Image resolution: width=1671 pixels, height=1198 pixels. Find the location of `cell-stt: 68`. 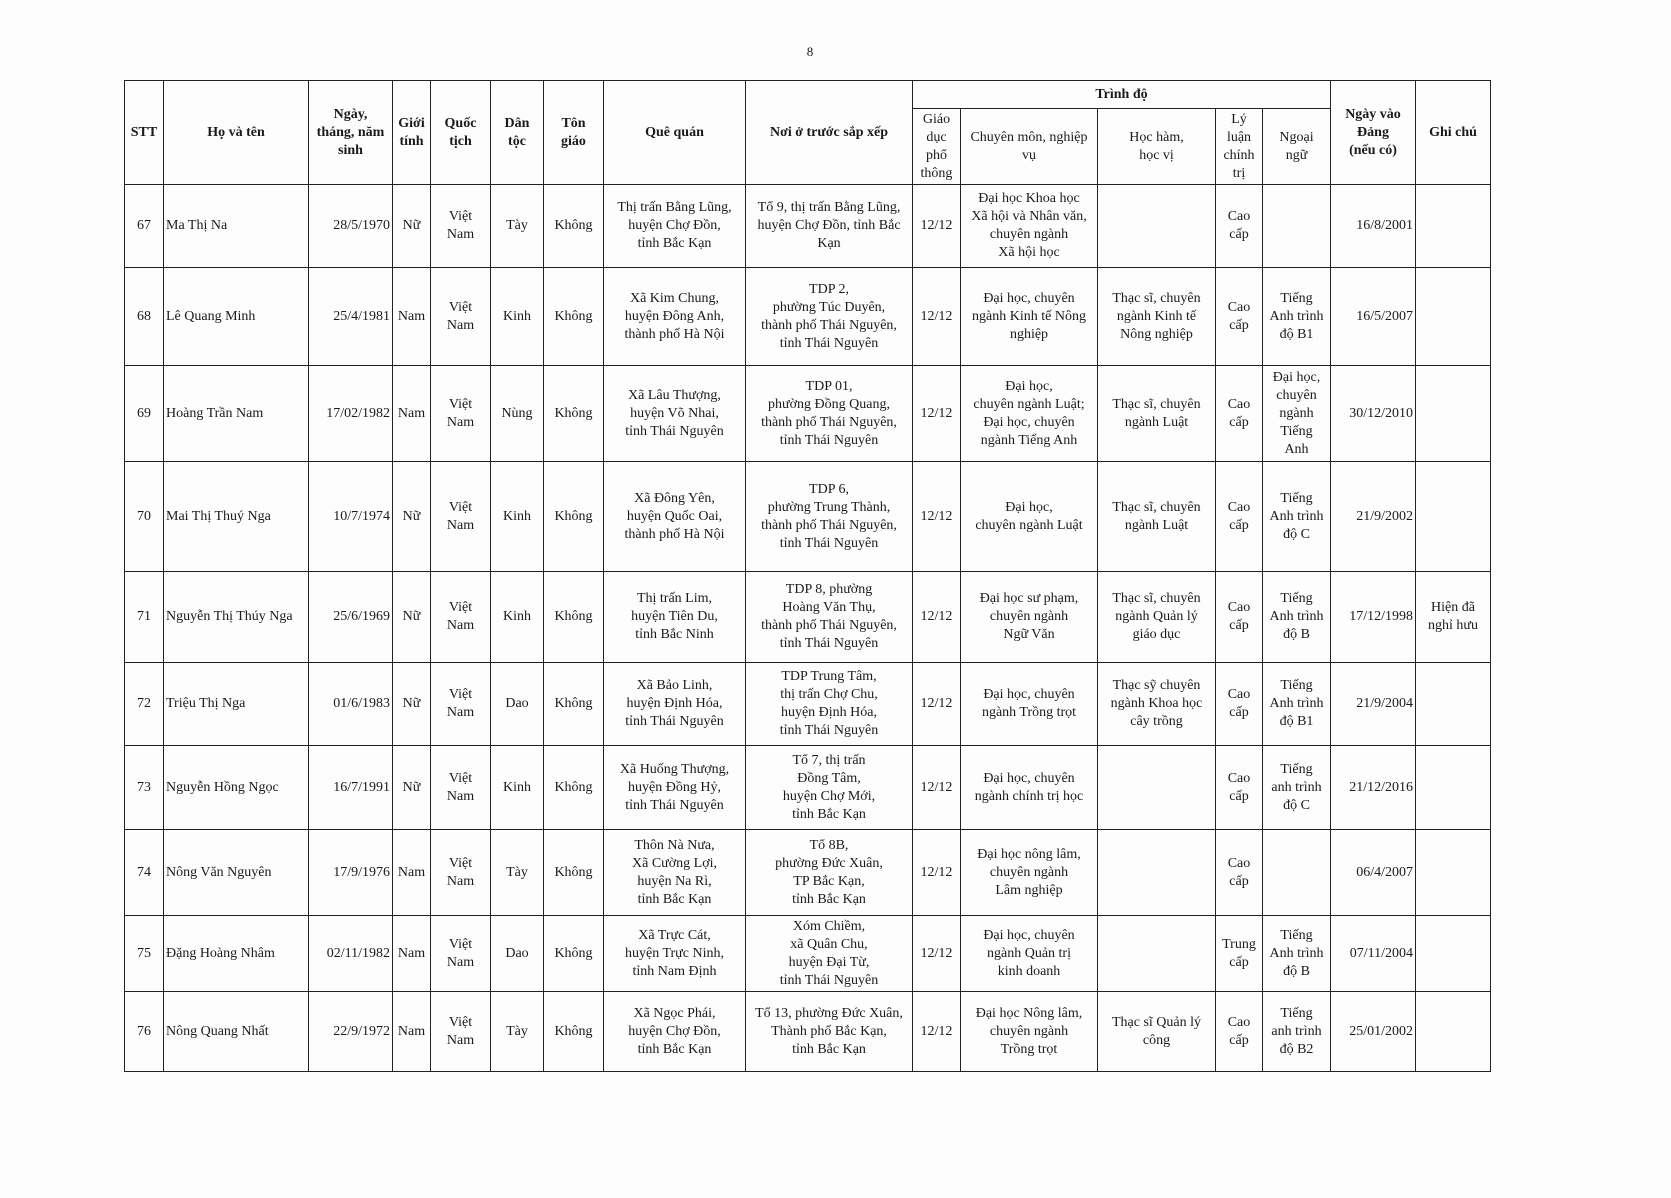

cell-stt: 68 is located at coordinates (144, 316).